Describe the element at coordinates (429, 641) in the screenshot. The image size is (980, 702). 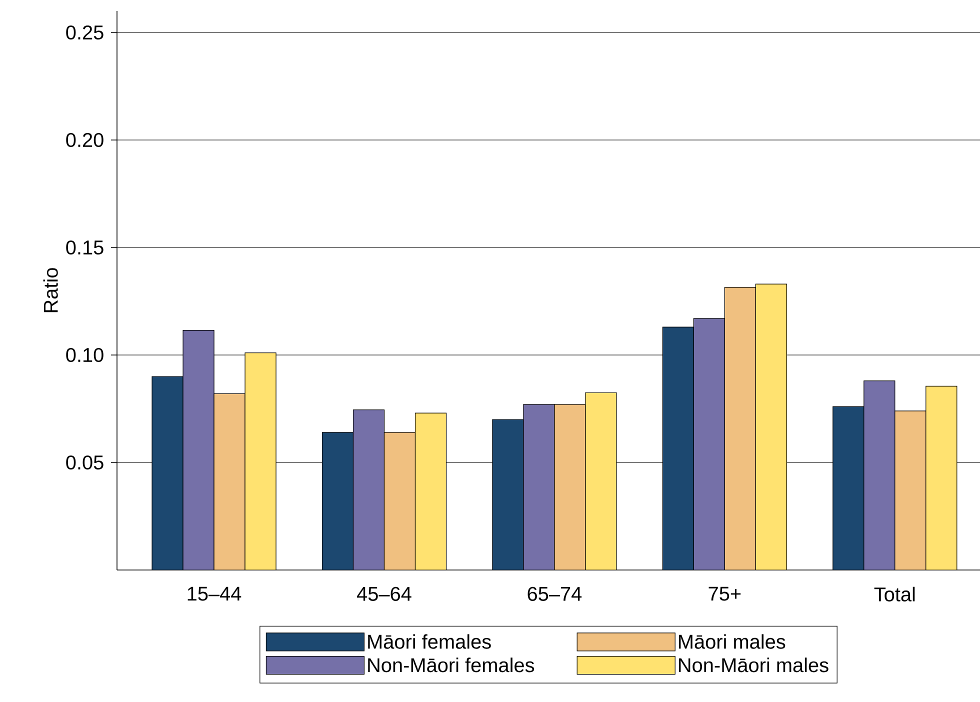
I see `legend-label: Māori females` at that location.